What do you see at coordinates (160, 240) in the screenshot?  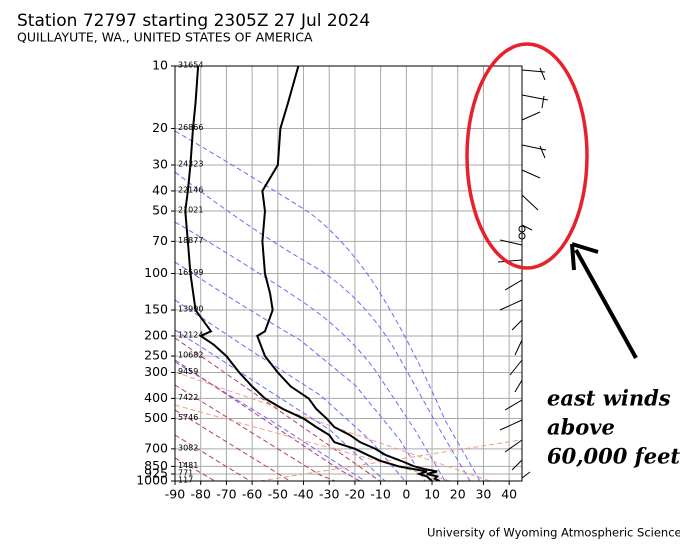 I see `y-tick-label: 70` at bounding box center [160, 240].